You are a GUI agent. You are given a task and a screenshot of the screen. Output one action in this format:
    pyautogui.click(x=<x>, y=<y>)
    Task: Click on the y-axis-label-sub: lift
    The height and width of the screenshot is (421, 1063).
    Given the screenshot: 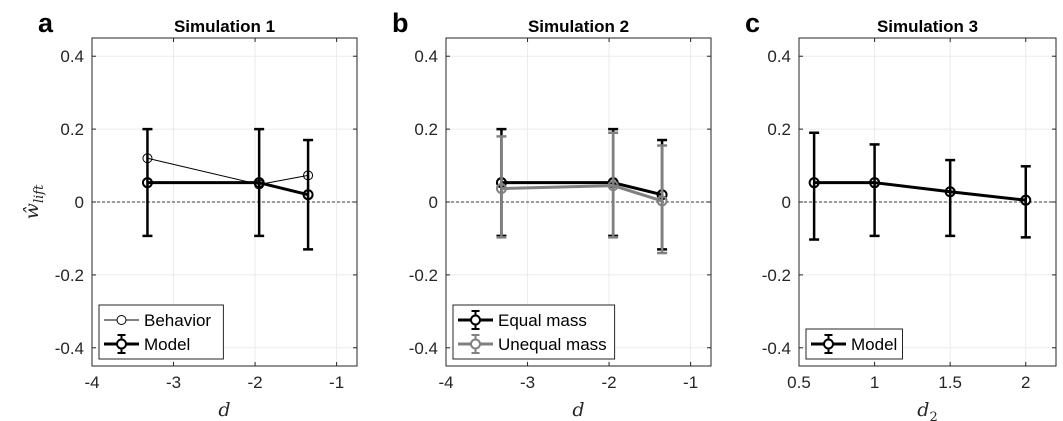 What is the action you would take?
    pyautogui.click(x=39, y=193)
    